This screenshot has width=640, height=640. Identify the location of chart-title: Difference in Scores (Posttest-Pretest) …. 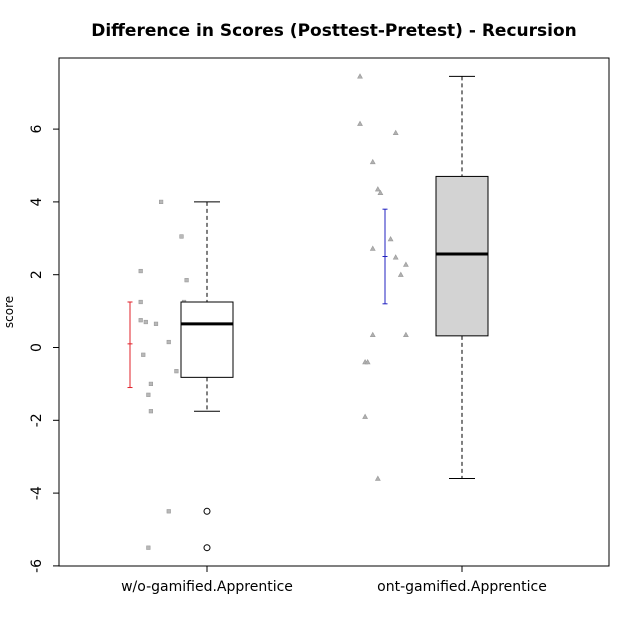
(334, 31).